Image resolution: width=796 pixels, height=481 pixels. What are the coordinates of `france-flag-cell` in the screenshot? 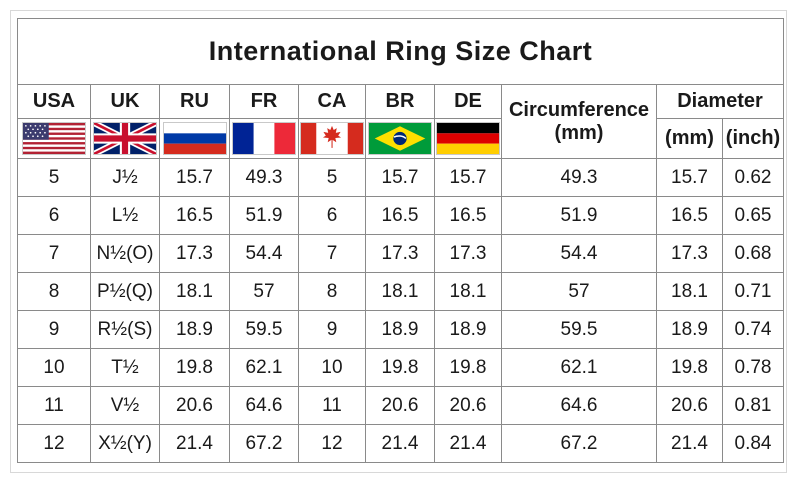 It's located at (264, 138).